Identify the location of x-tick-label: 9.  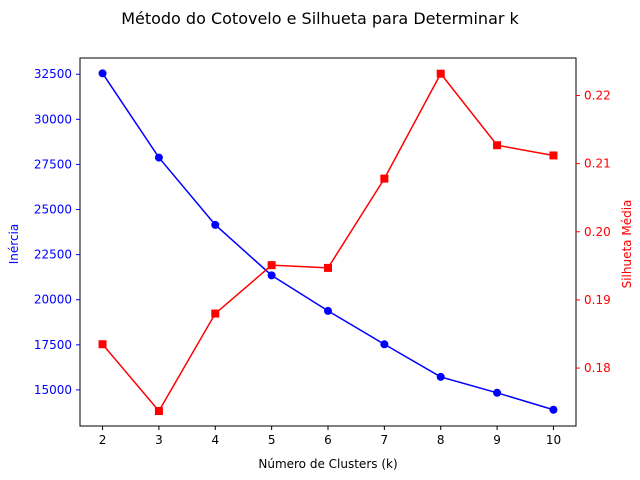
(497, 440).